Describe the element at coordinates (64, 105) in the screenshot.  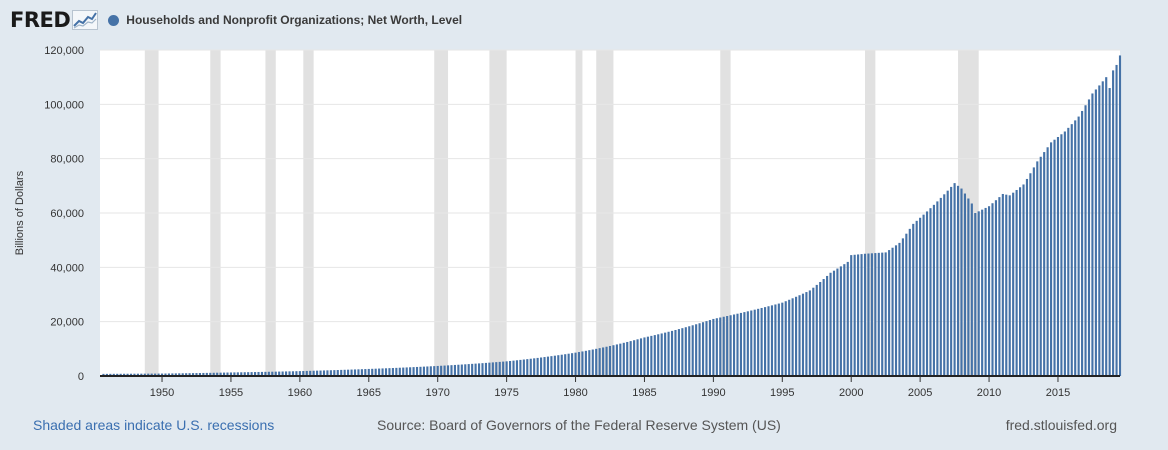
I see `y-tick-label: 100,000` at that location.